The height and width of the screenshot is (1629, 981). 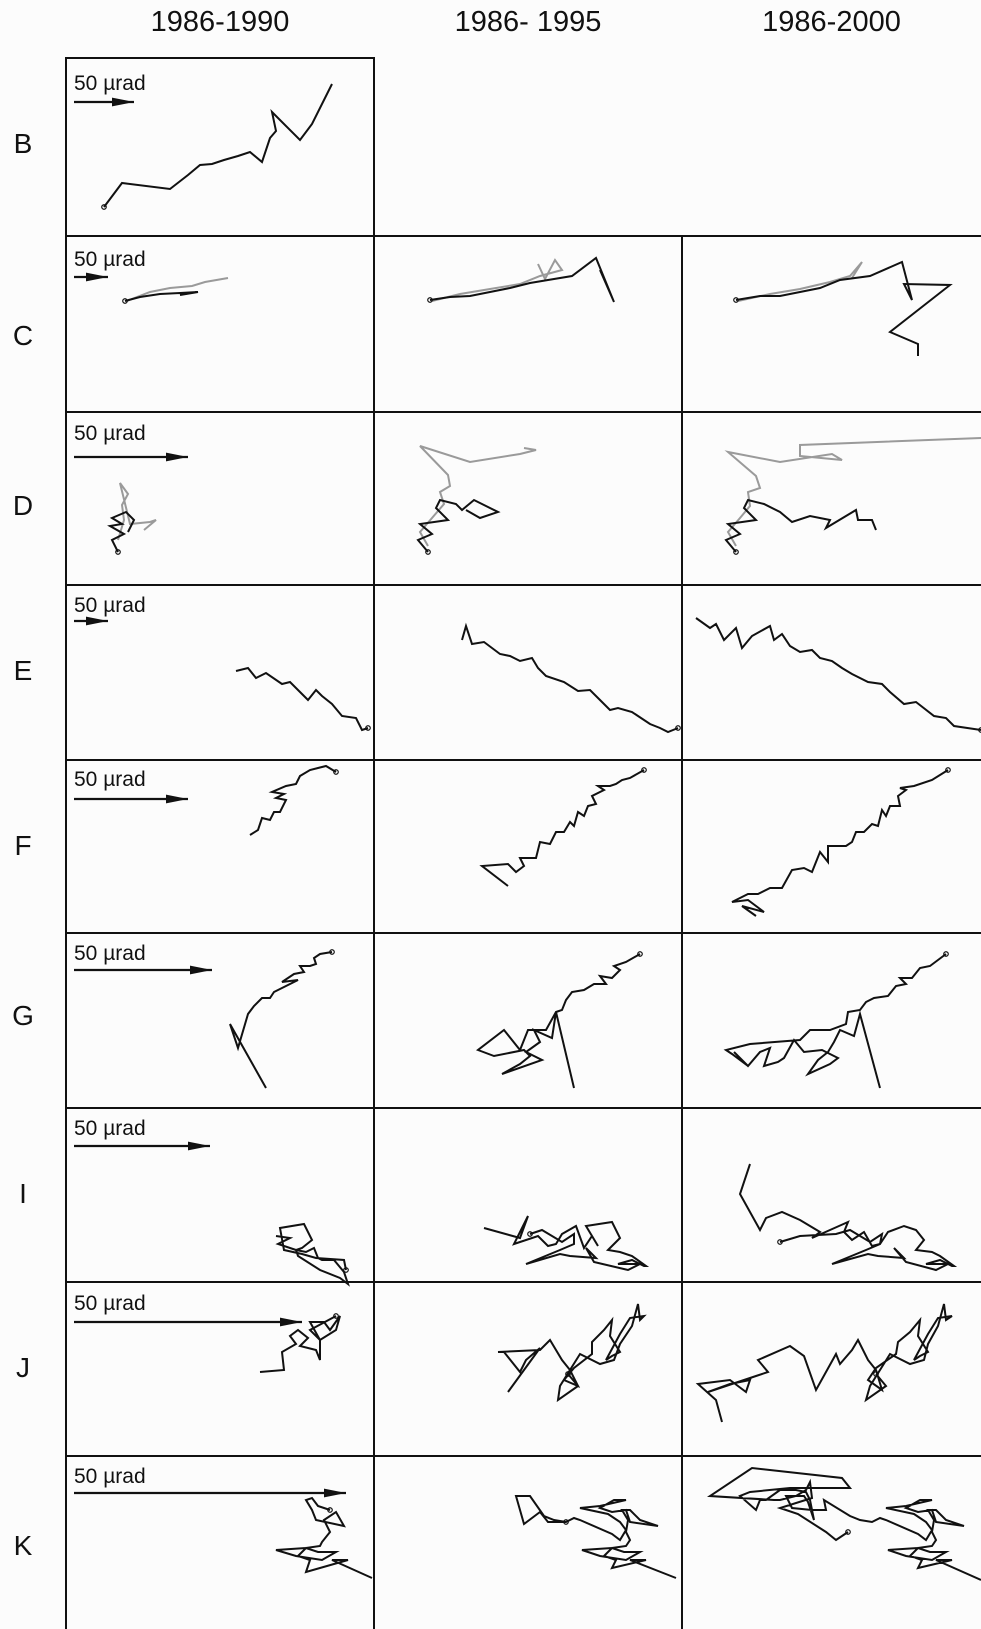 I want to click on scale-label-k: 50 µrad, so click(x=110, y=1476).